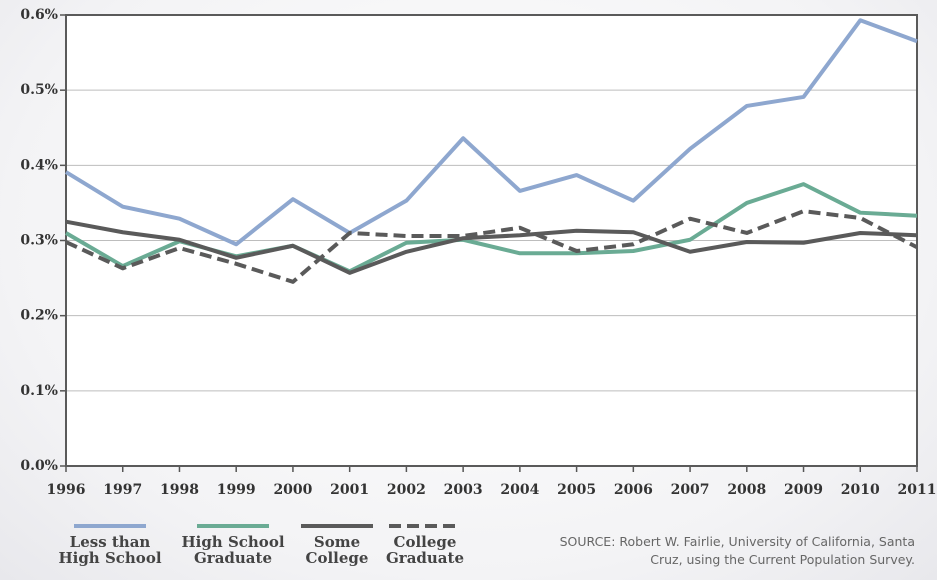 The image size is (937, 580). What do you see at coordinates (233, 550) in the screenshot?
I see `legend-label: High School Graduate` at bounding box center [233, 550].